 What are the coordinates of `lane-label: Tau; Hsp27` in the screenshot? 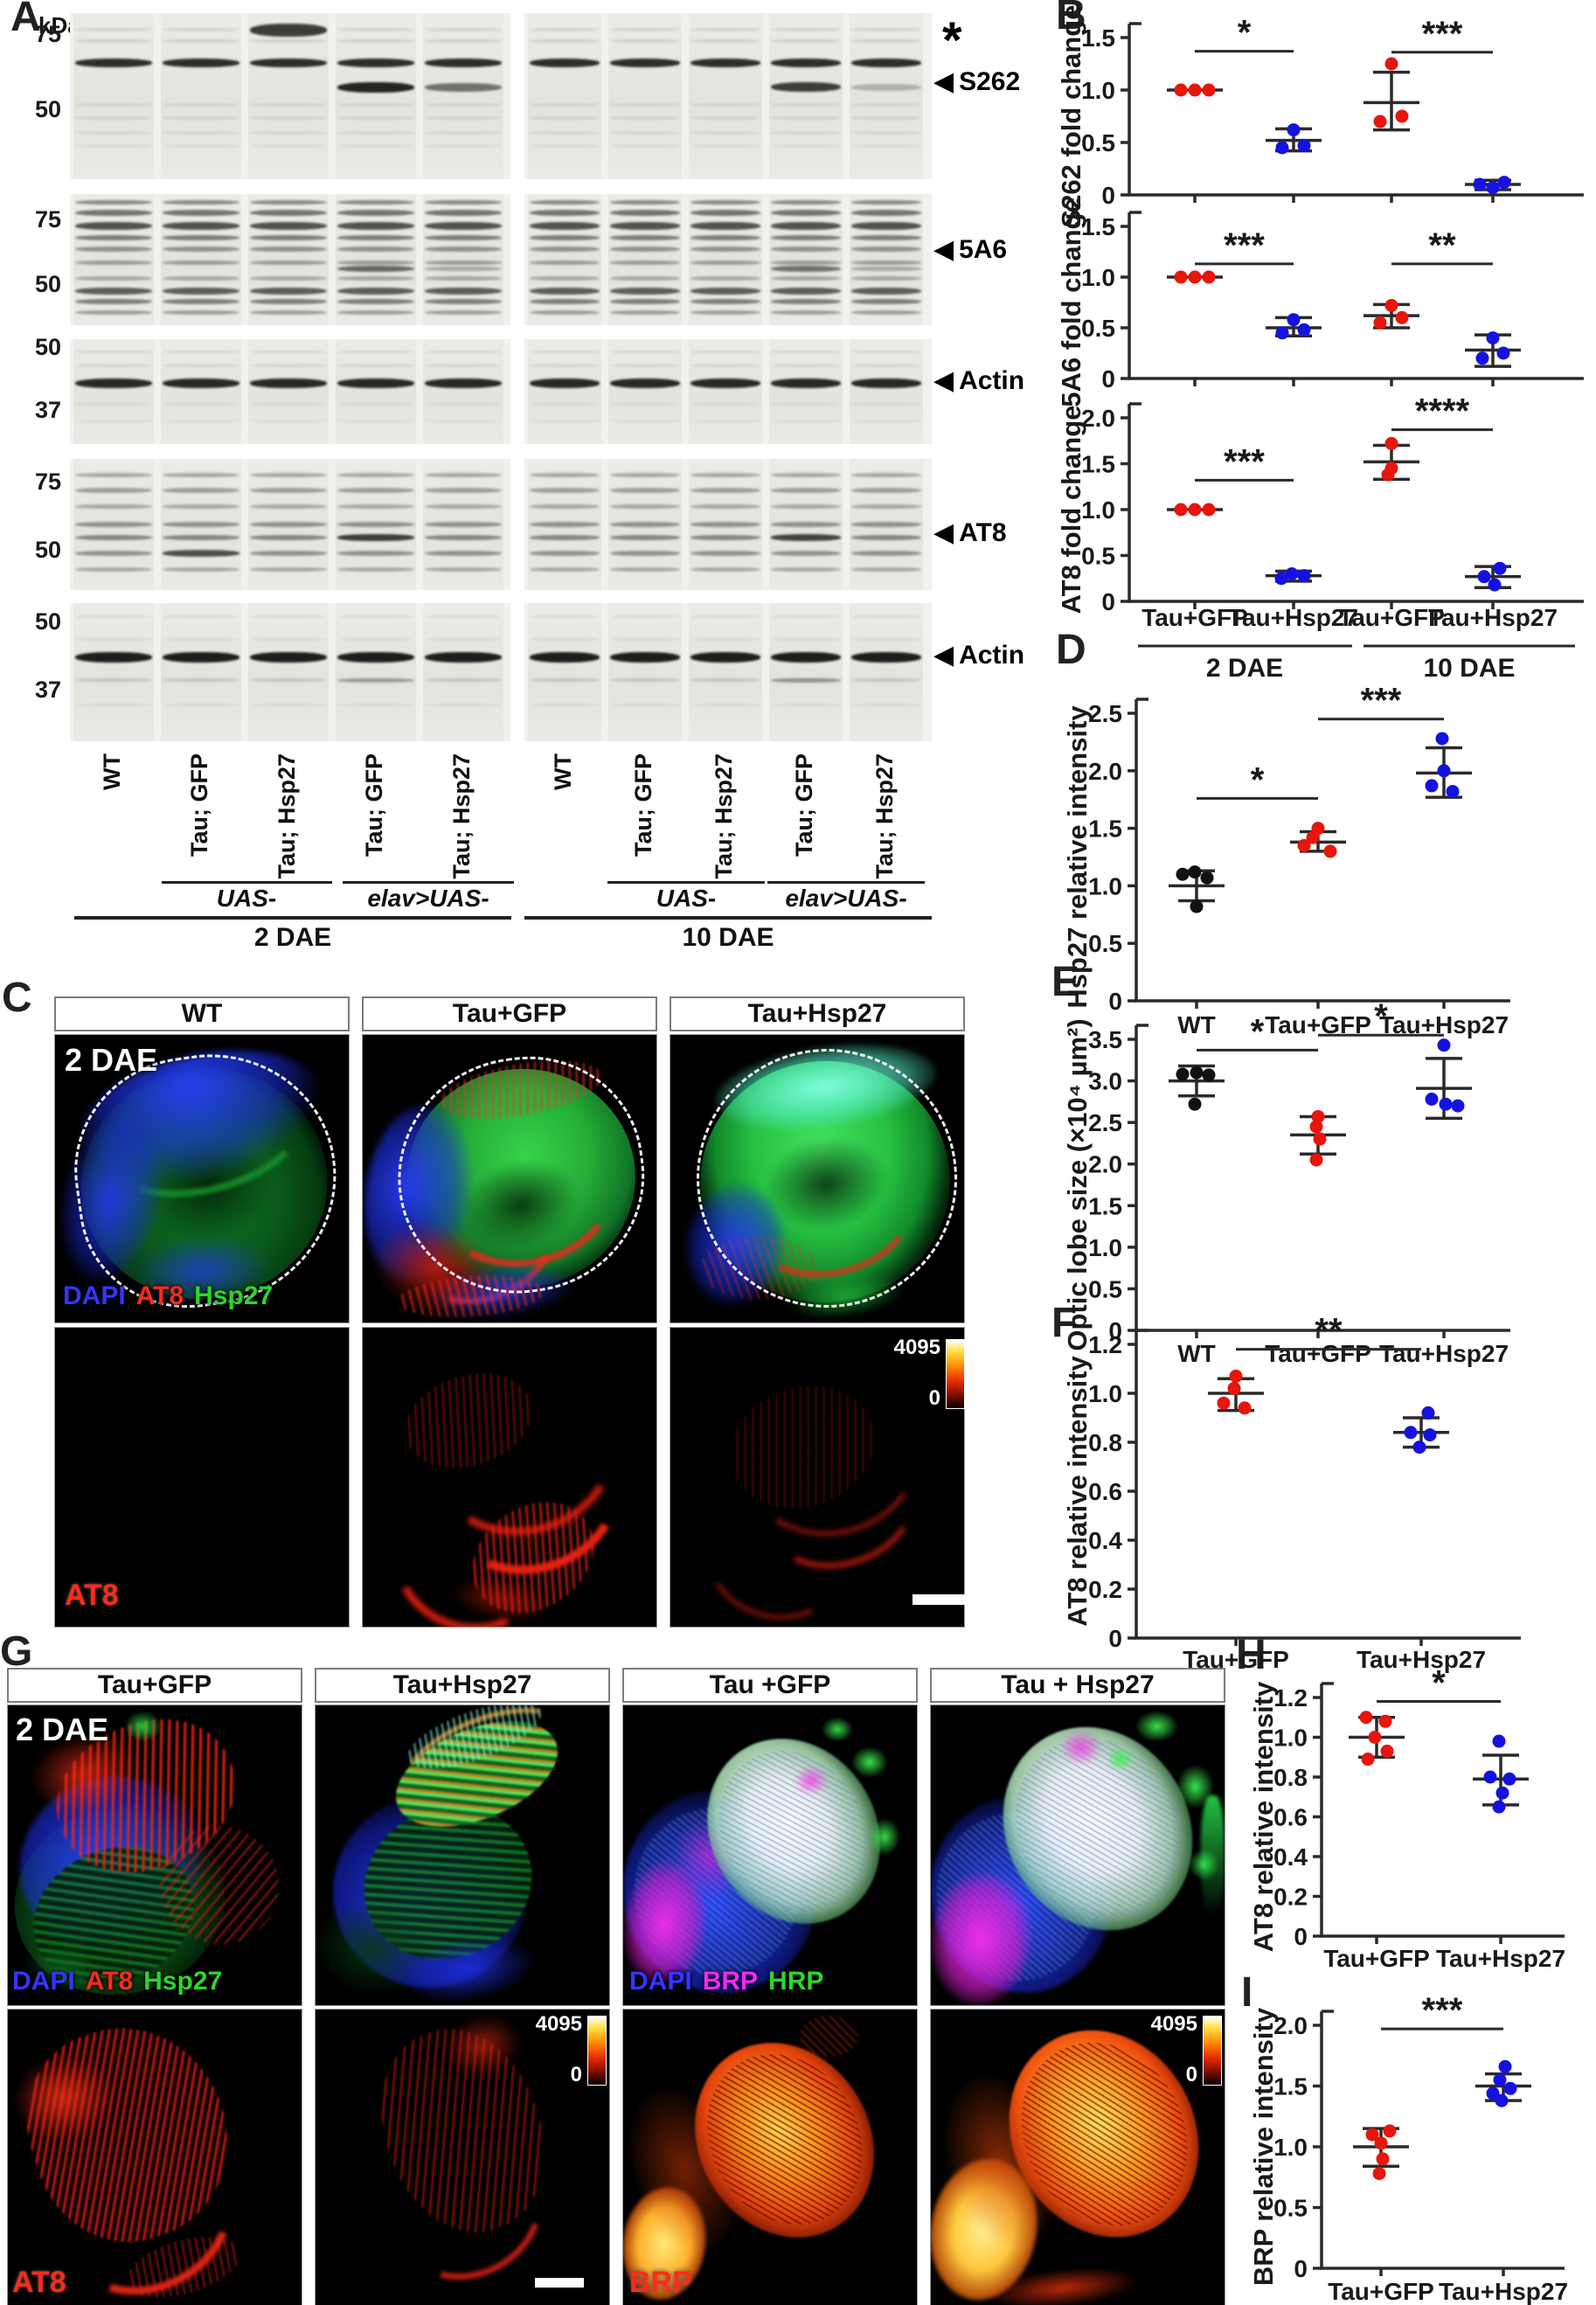 It's located at (724, 816).